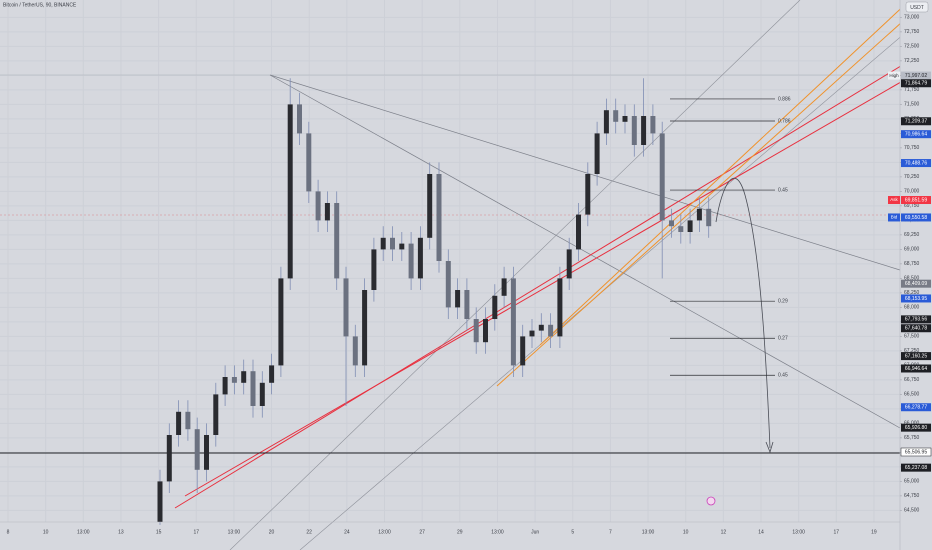  Describe the element at coordinates (724, 532) in the screenshot. I see `x-tick-label: 12` at that location.